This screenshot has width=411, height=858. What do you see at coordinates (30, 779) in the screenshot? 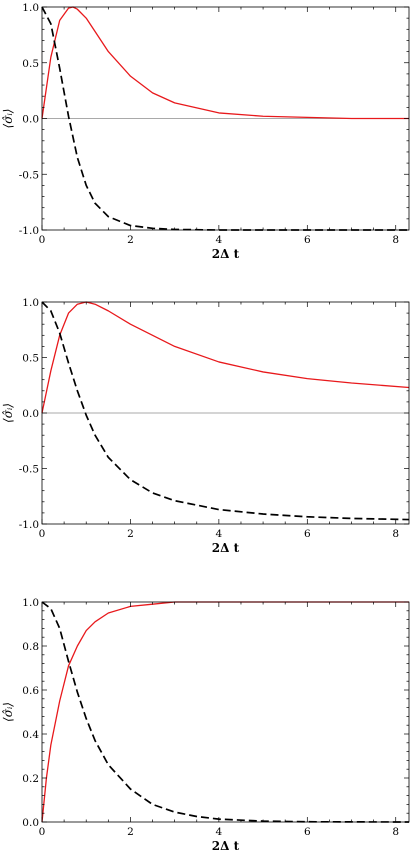
I see `y-tick-label: 0.2` at bounding box center [30, 779].